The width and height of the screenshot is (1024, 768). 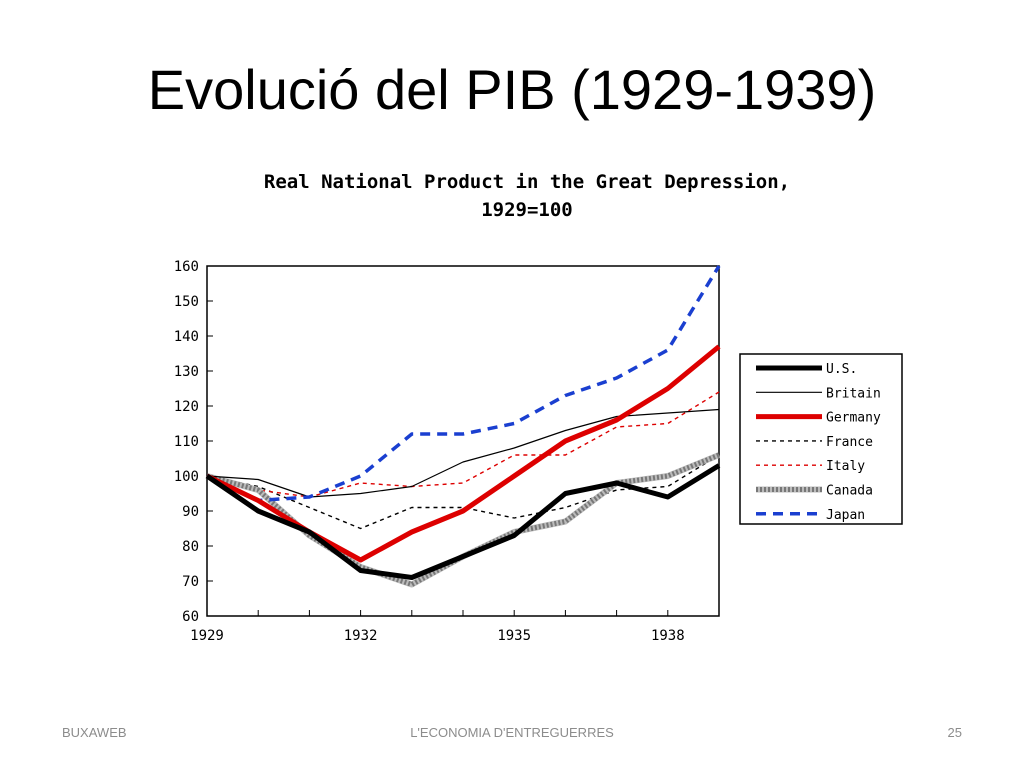 I want to click on x-tick-label: 1932, so click(x=361, y=636).